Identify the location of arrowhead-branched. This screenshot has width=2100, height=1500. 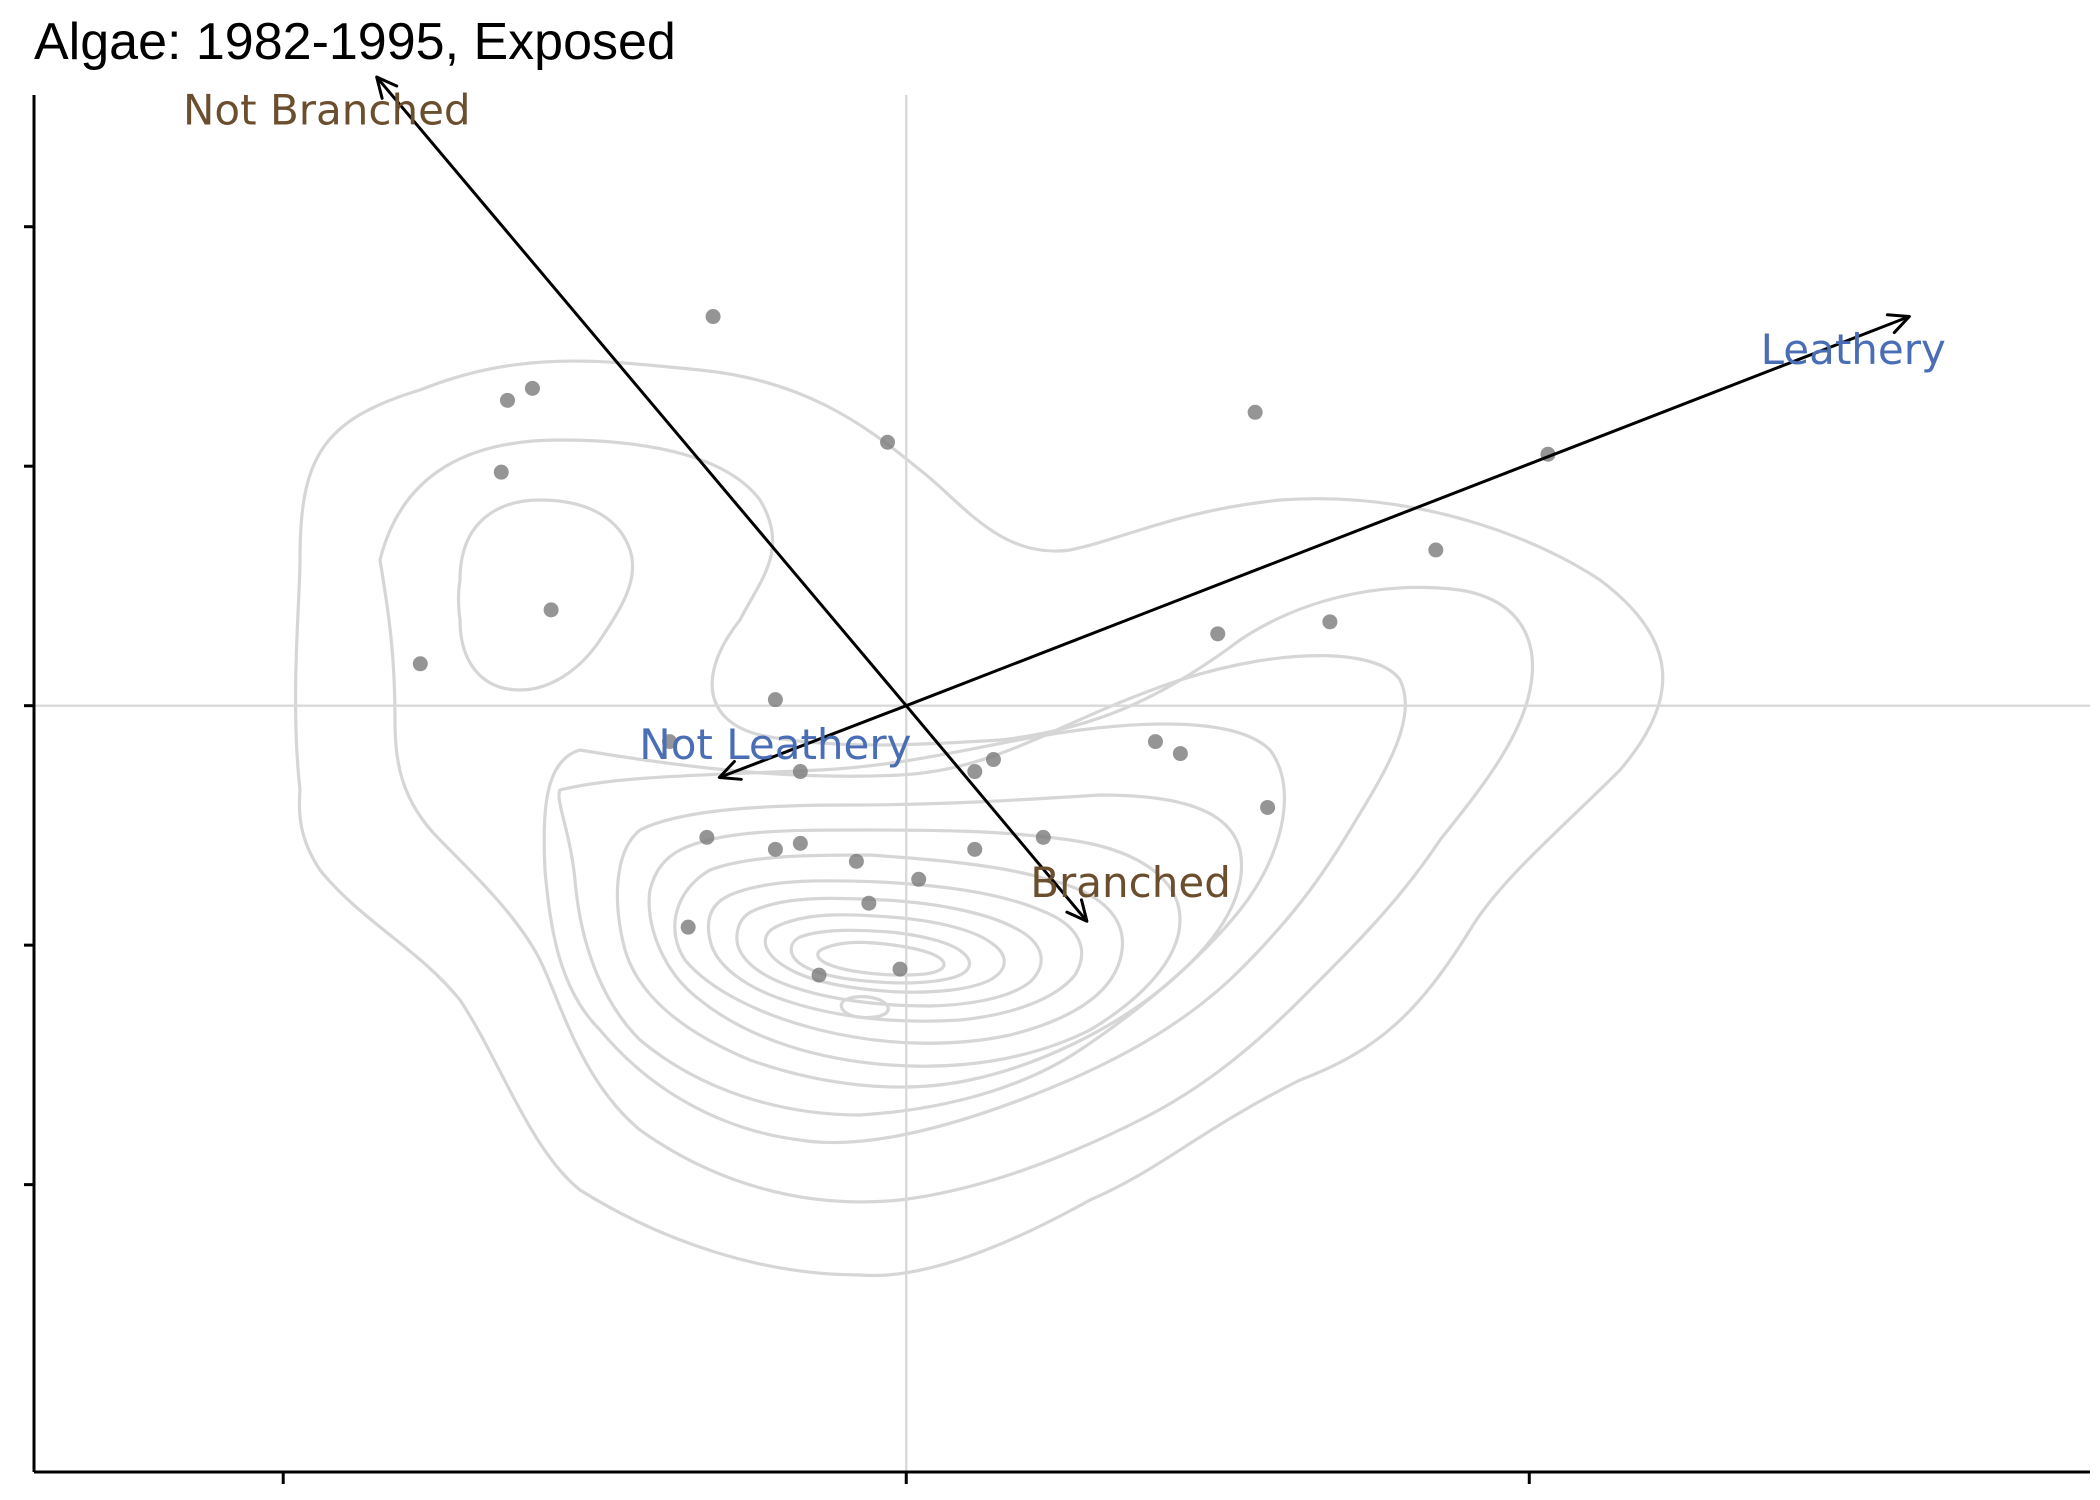
(1077, 910).